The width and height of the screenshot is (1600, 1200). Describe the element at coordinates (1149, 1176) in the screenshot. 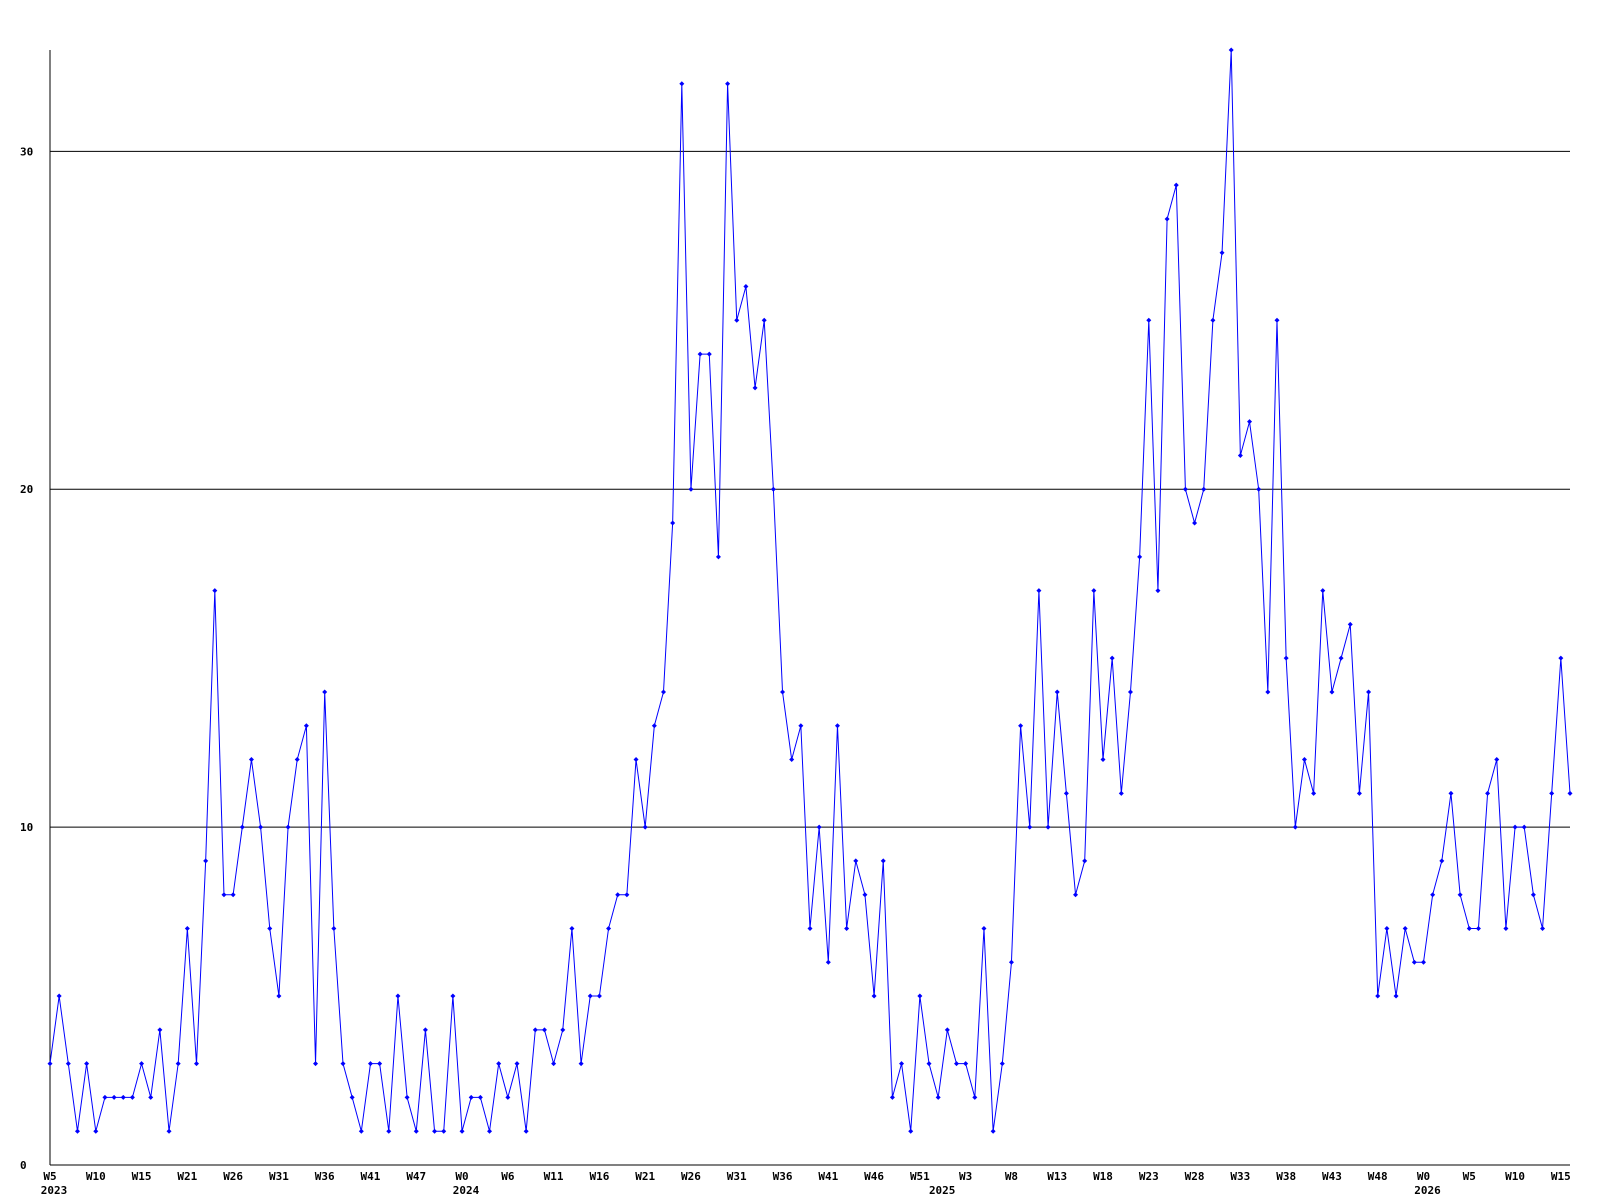

I see `x-tick-label: W23` at that location.